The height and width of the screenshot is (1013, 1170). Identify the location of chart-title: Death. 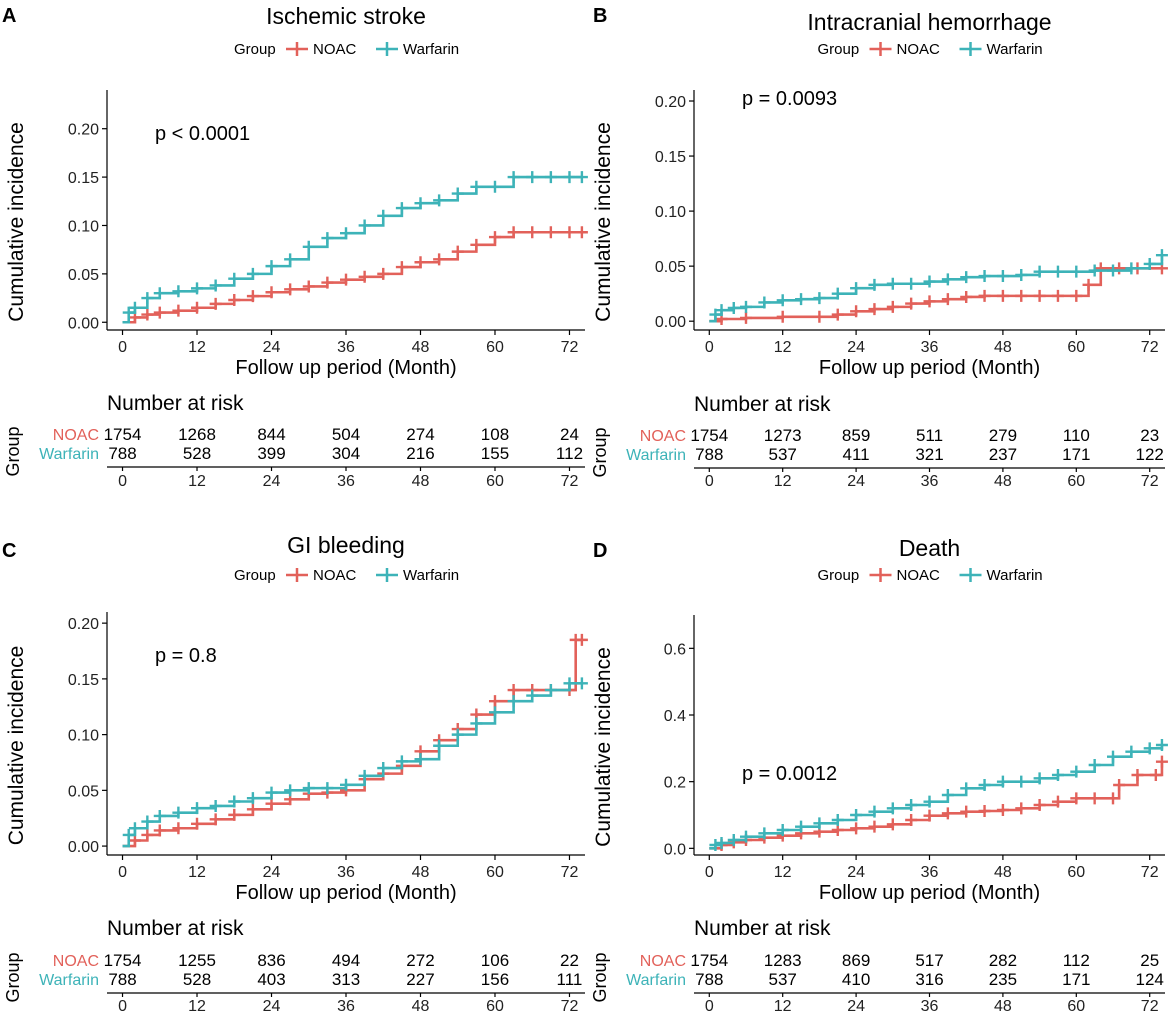
(929, 548).